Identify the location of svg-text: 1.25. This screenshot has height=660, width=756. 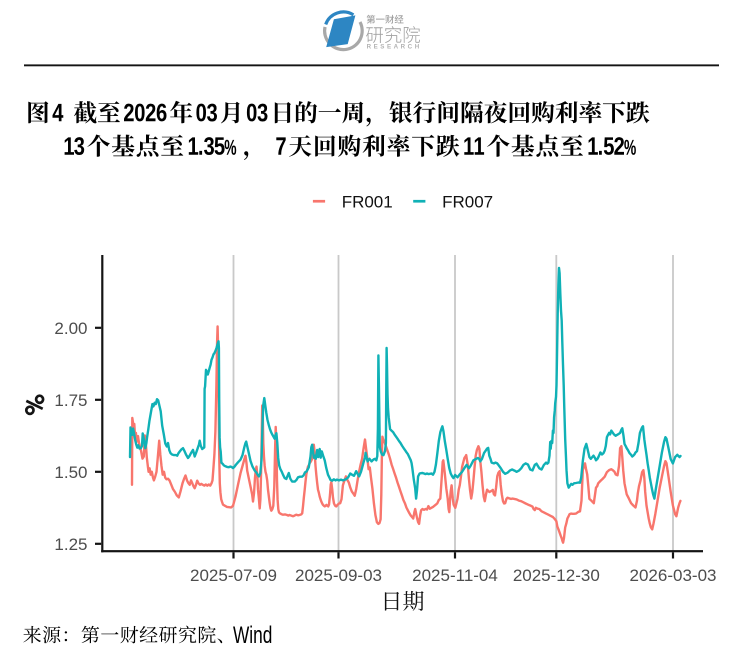
(70, 544).